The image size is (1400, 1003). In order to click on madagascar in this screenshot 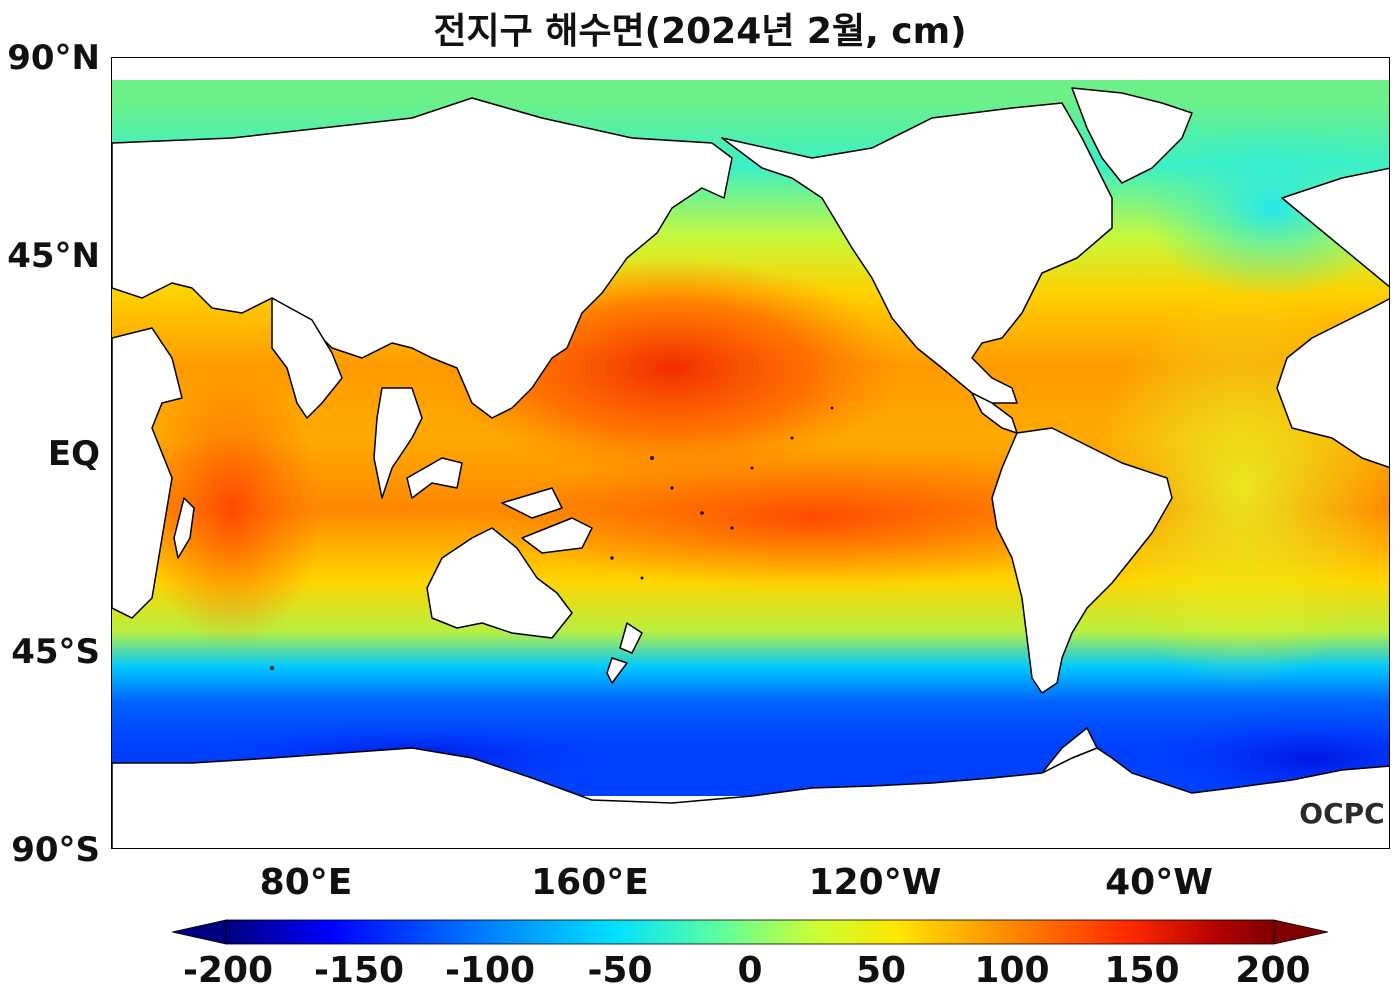, I will do `click(184, 528)`.